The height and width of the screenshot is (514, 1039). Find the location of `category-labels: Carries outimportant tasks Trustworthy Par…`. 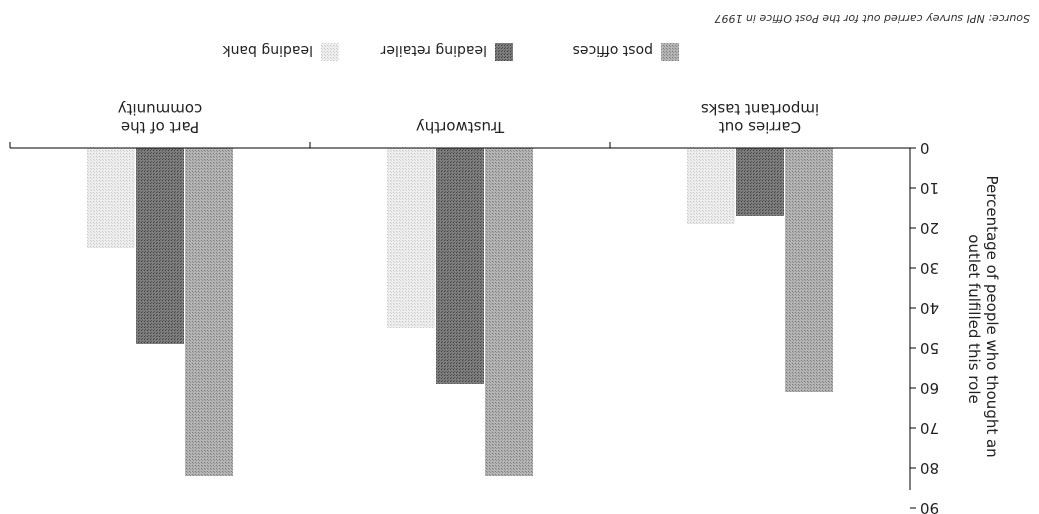

category-labels: Carries outimportant tasks Trustworthy Par… is located at coordinates (469, 118).